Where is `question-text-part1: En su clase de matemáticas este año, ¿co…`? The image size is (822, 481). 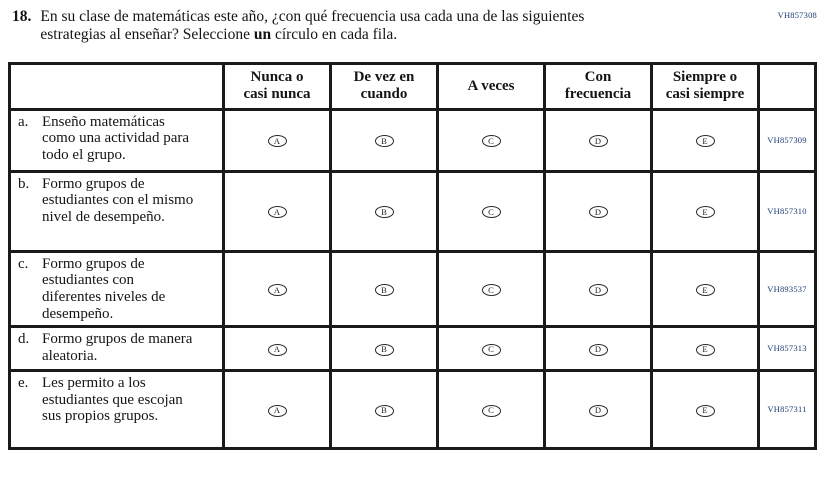
question-text-part1: En su clase de matemáticas este año, ¿co… is located at coordinates (312, 26).